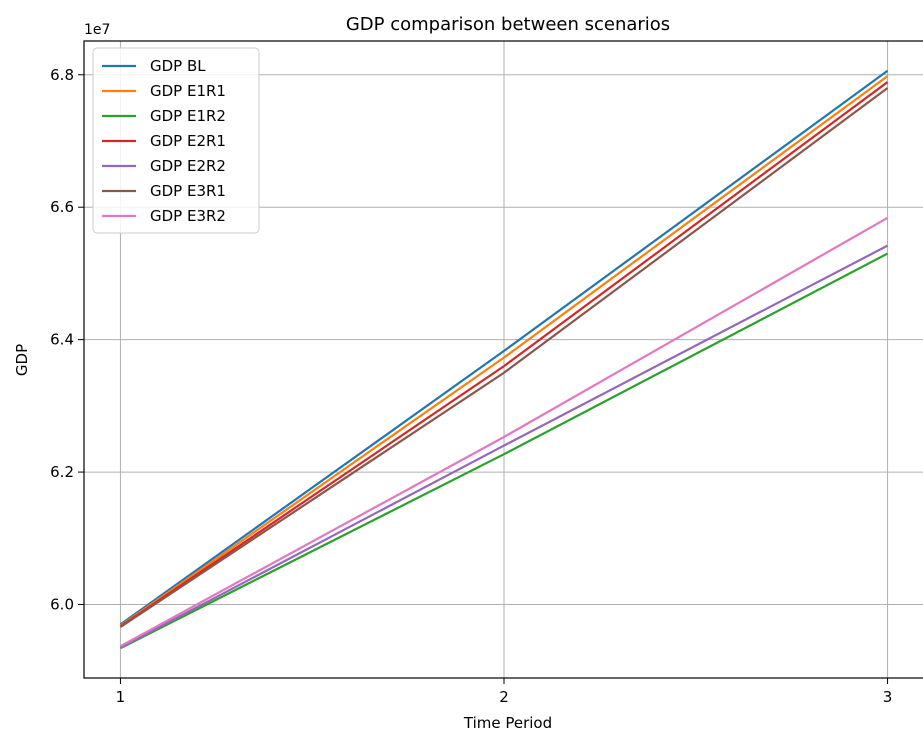  Describe the element at coordinates (188, 191) in the screenshot. I see `legend-label: GDP E3R1` at that location.